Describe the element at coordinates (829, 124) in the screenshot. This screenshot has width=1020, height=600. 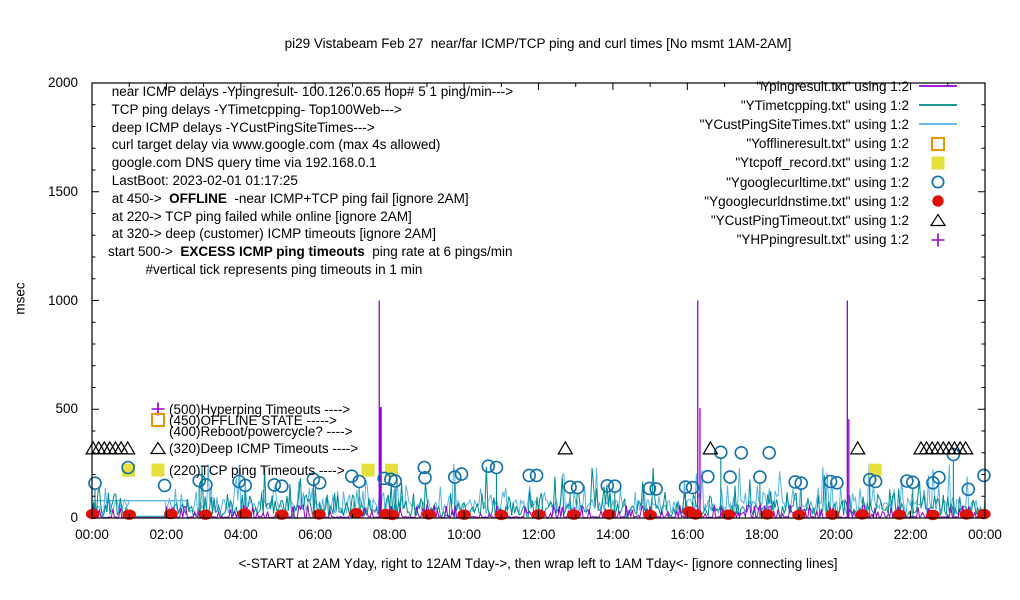
I see `legend-row: "YCustPingSiteTimes.txt" using 1:2` at that location.